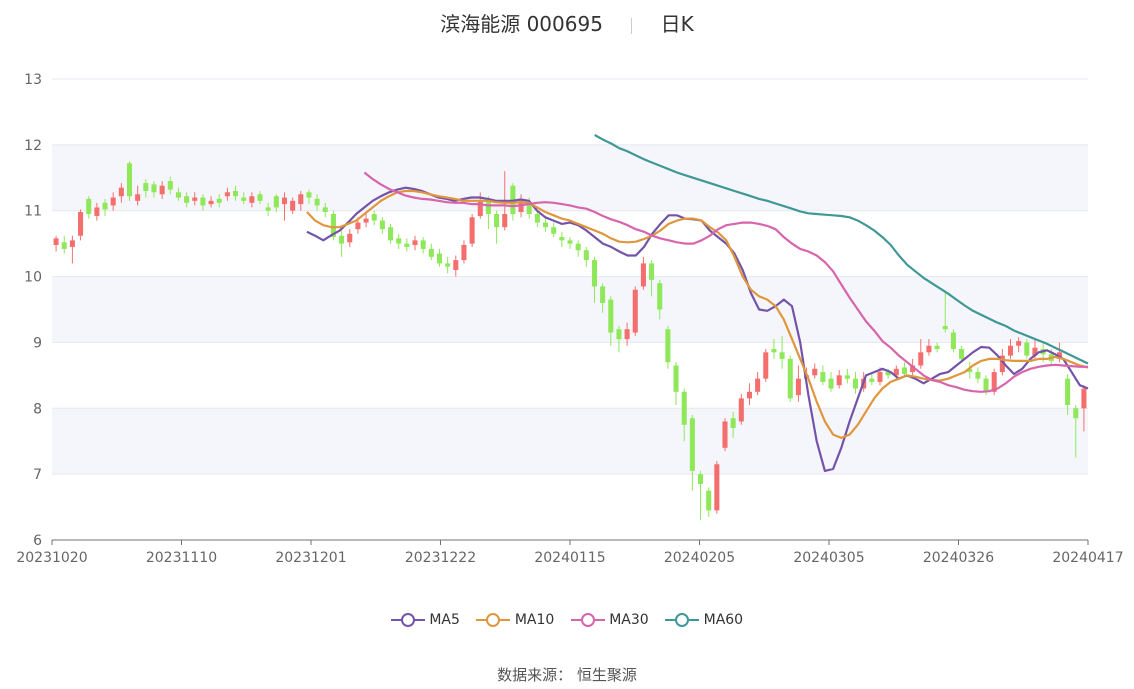 This screenshot has height=689, width=1134. Describe the element at coordinates (704, 620) in the screenshot. I see `legend-item-ma60: MA60` at that location.